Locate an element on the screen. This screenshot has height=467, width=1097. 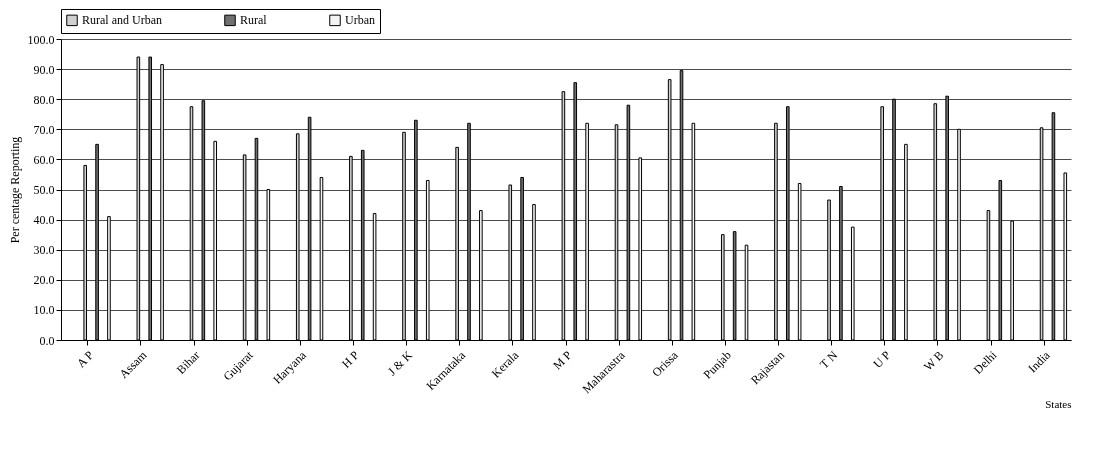
x-tick-label: M P is located at coordinates (562, 360).